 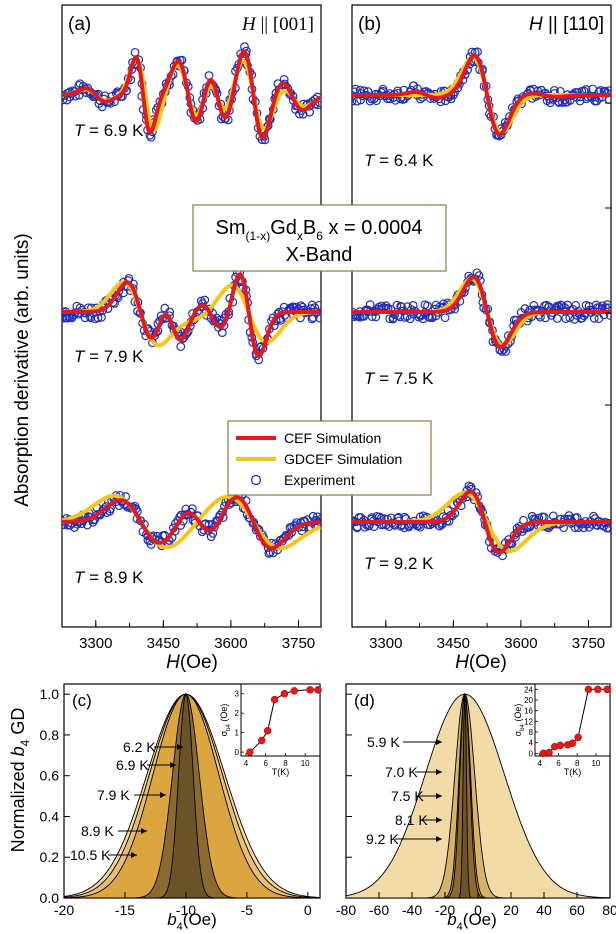 What do you see at coordinates (50, 898) in the screenshot?
I see `y-tick-label: 0.0` at bounding box center [50, 898].